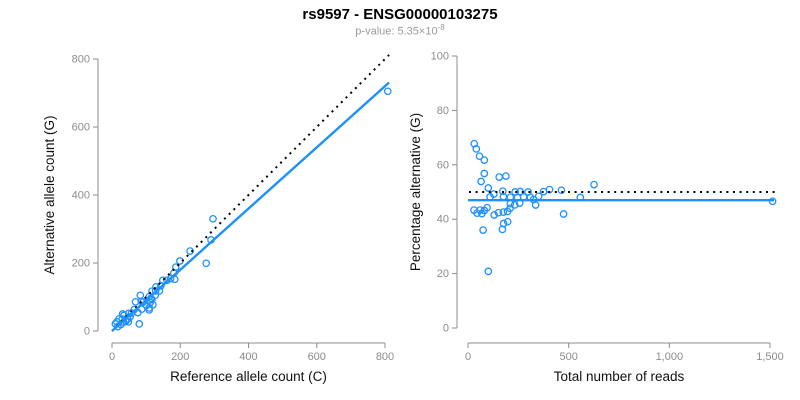  What do you see at coordinates (49, 194) in the screenshot?
I see `y-axis-title: Alternative allele count (G)` at bounding box center [49, 194].